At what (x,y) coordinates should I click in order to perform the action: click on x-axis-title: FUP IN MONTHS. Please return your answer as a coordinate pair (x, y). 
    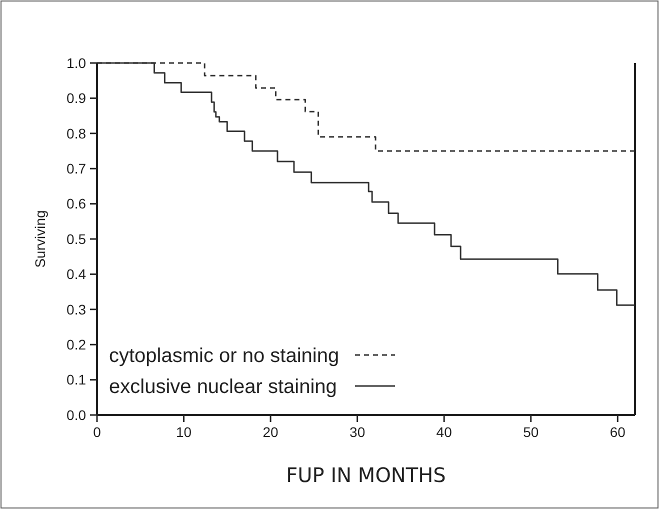
    Looking at the image, I should click on (366, 475).